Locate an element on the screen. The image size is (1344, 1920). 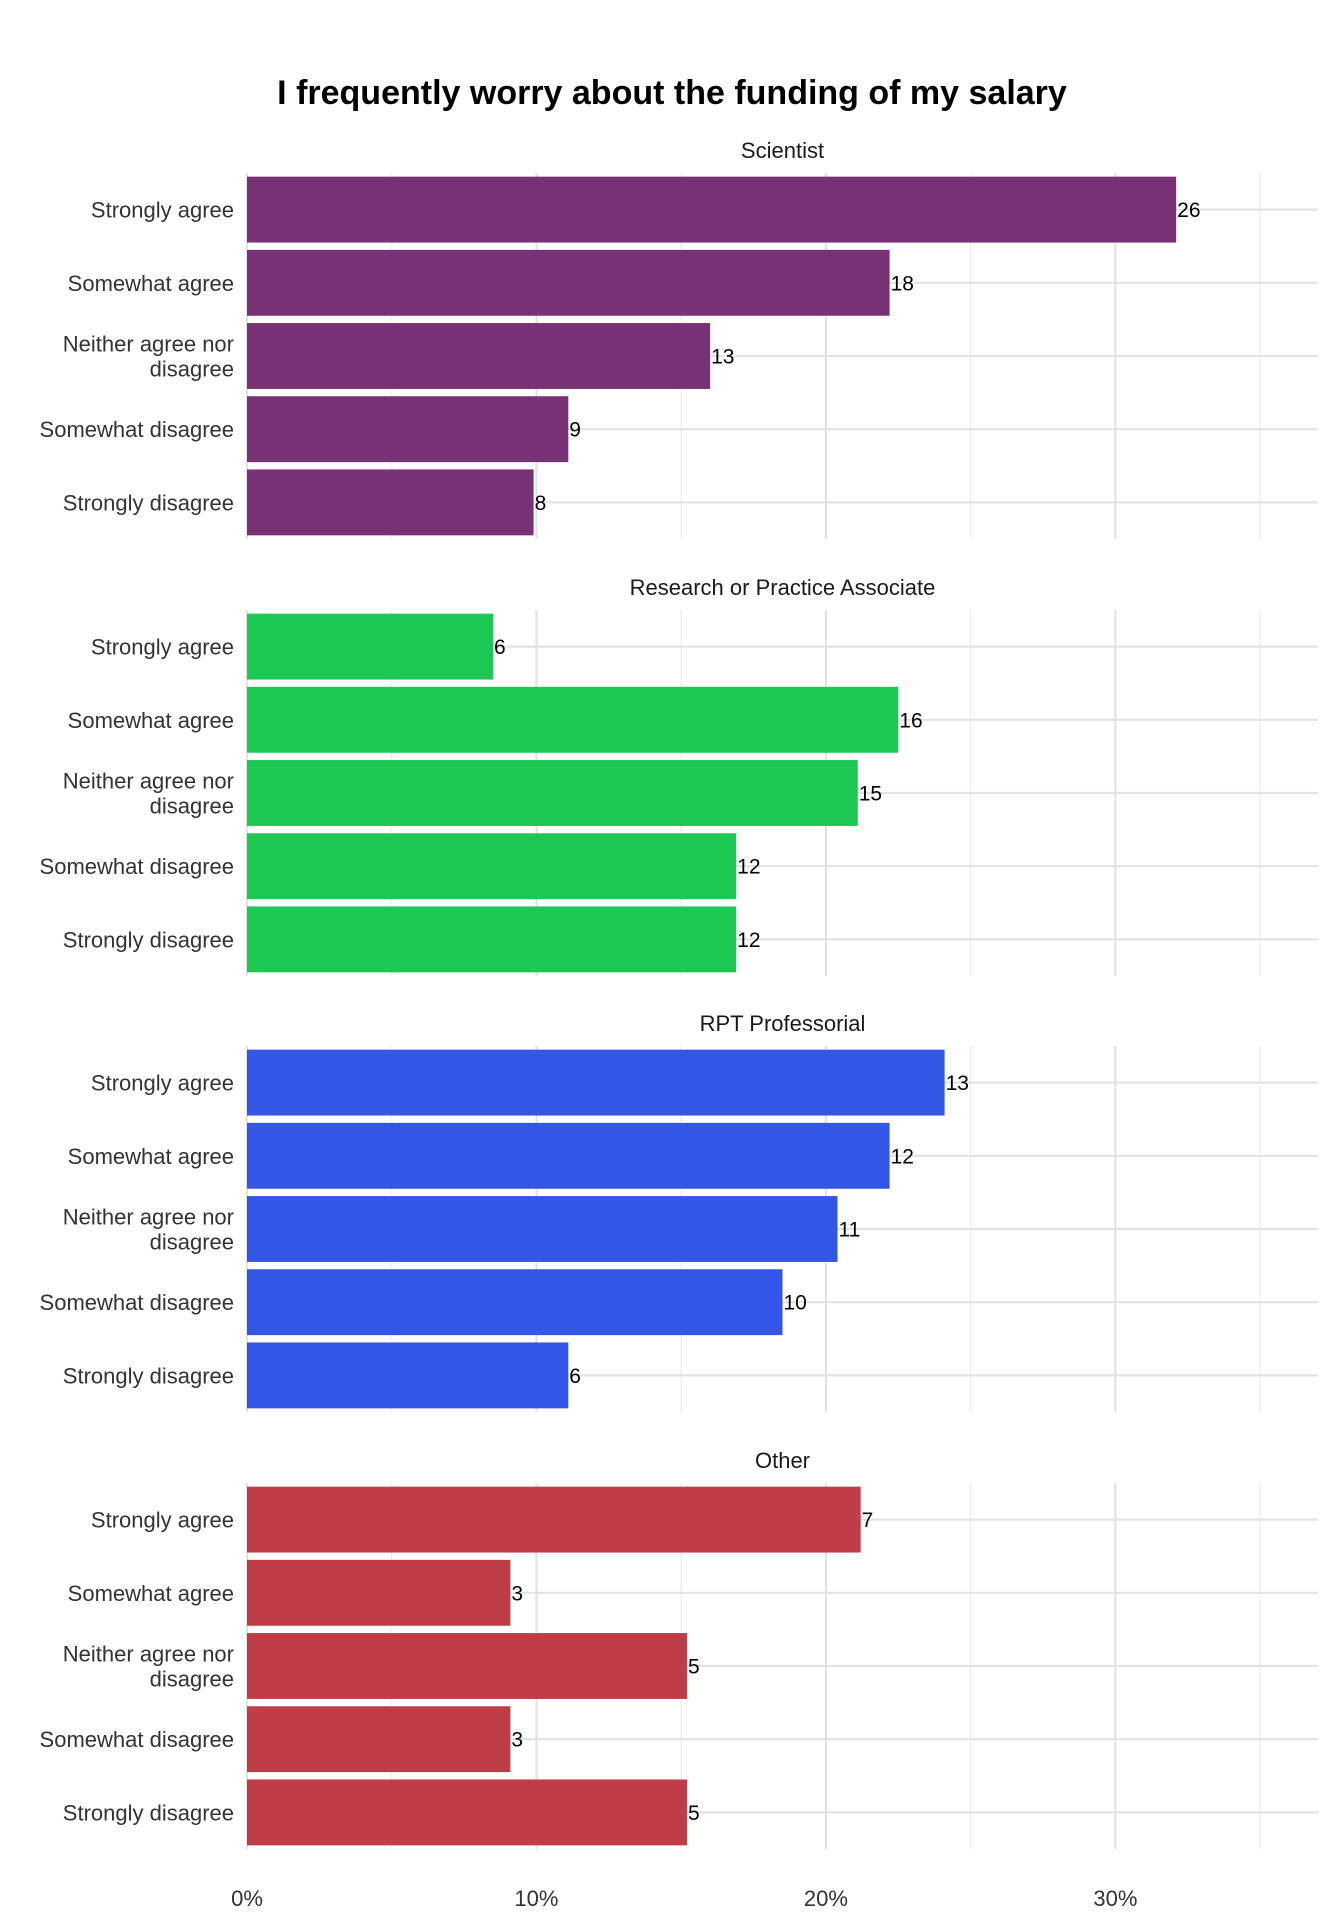
panel-title: RPT Professorial is located at coordinates (783, 1023).